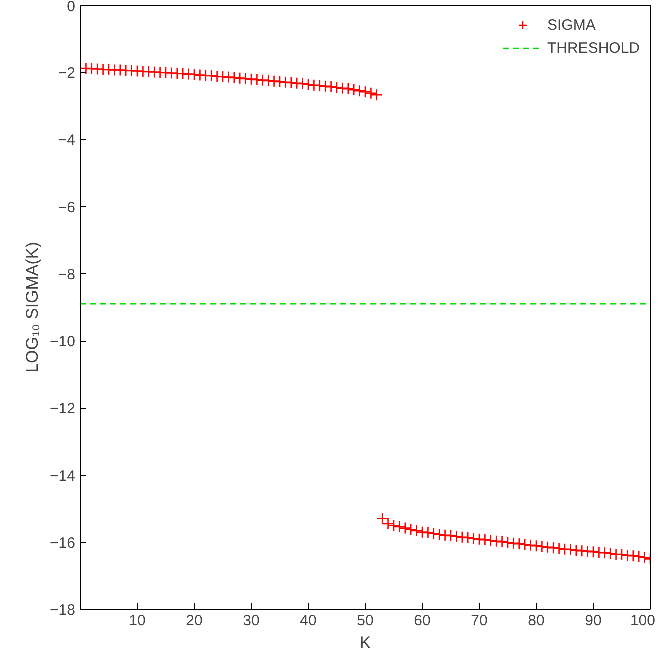 The height and width of the screenshot is (661, 661). What do you see at coordinates (479, 621) in the screenshot?
I see `x-tick-label: 70` at bounding box center [479, 621].